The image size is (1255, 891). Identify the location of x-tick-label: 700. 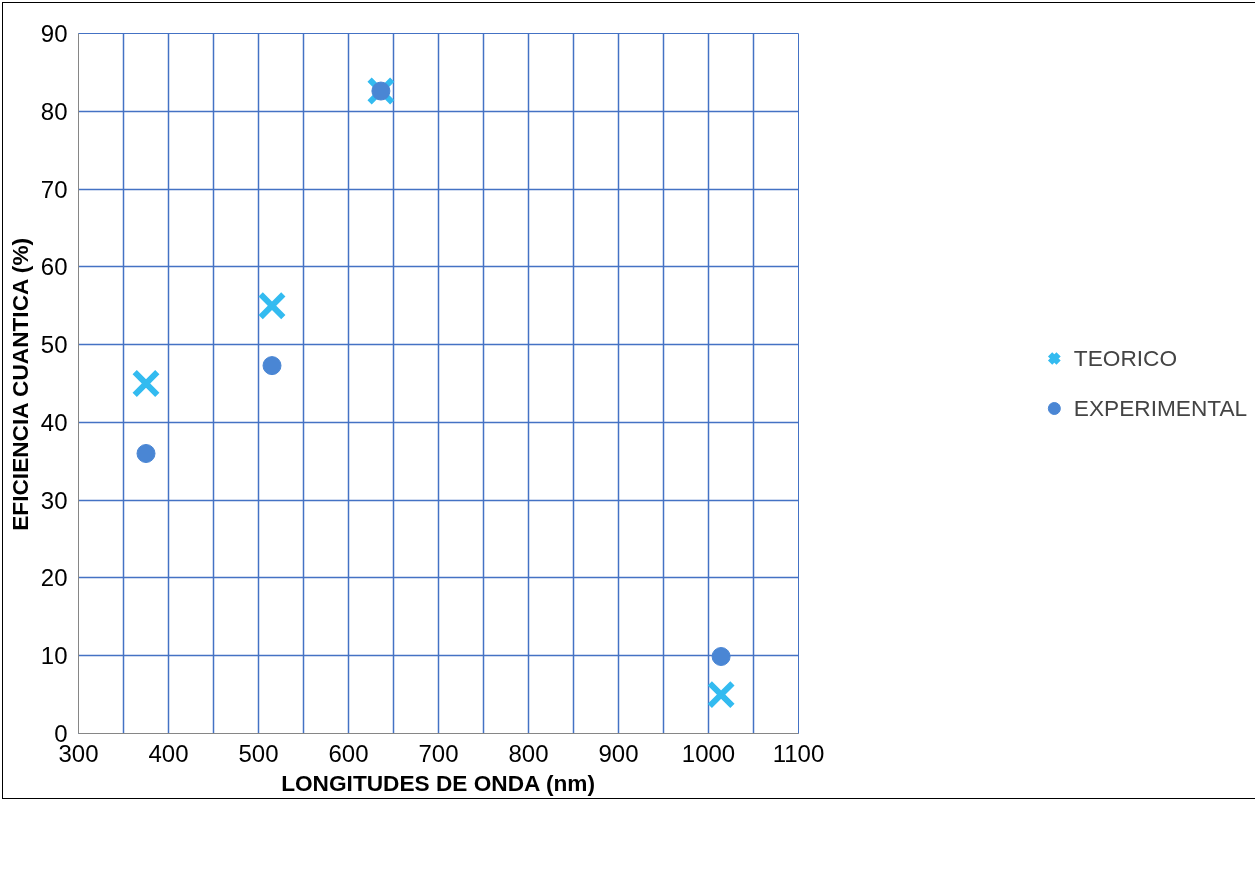
(438, 753).